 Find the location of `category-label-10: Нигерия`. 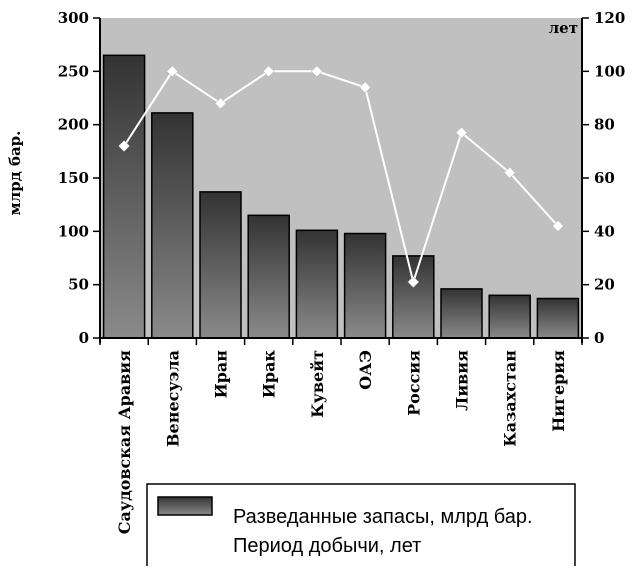

category-label-10: Нигерия is located at coordinates (558, 391).